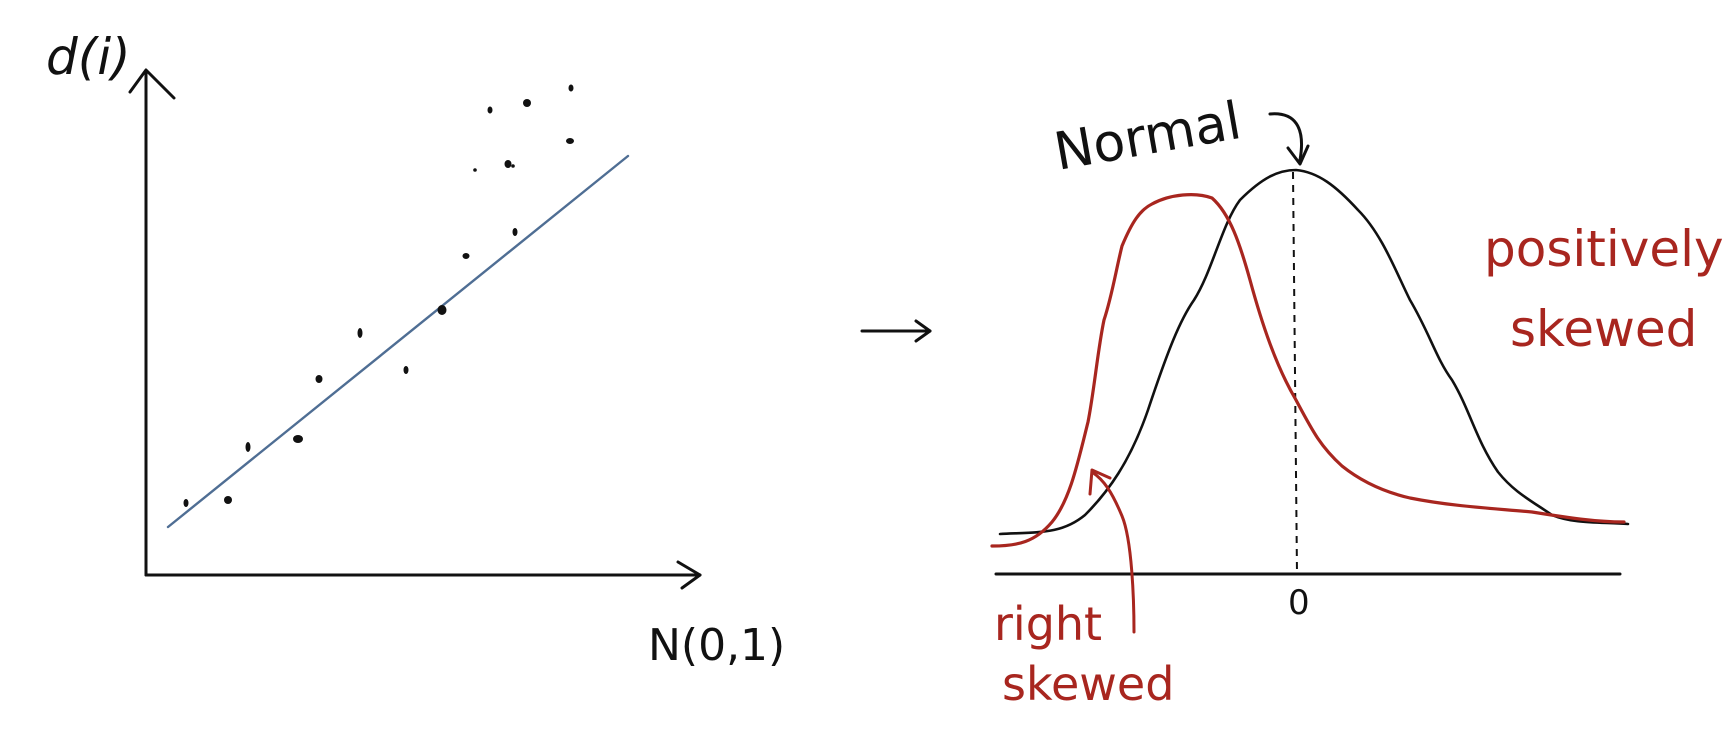  I want to click on zero-tick-label: 0, so click(1299, 603).